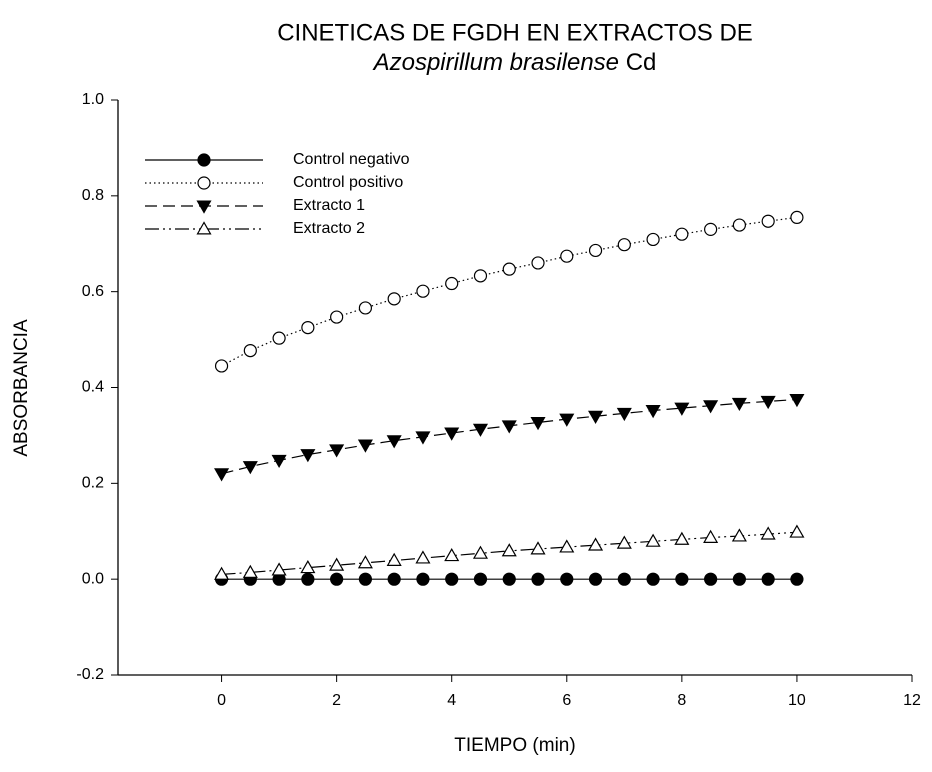 The image size is (932, 772). I want to click on subtitle-italic: Azospirillum brasilense, so click(495, 62).